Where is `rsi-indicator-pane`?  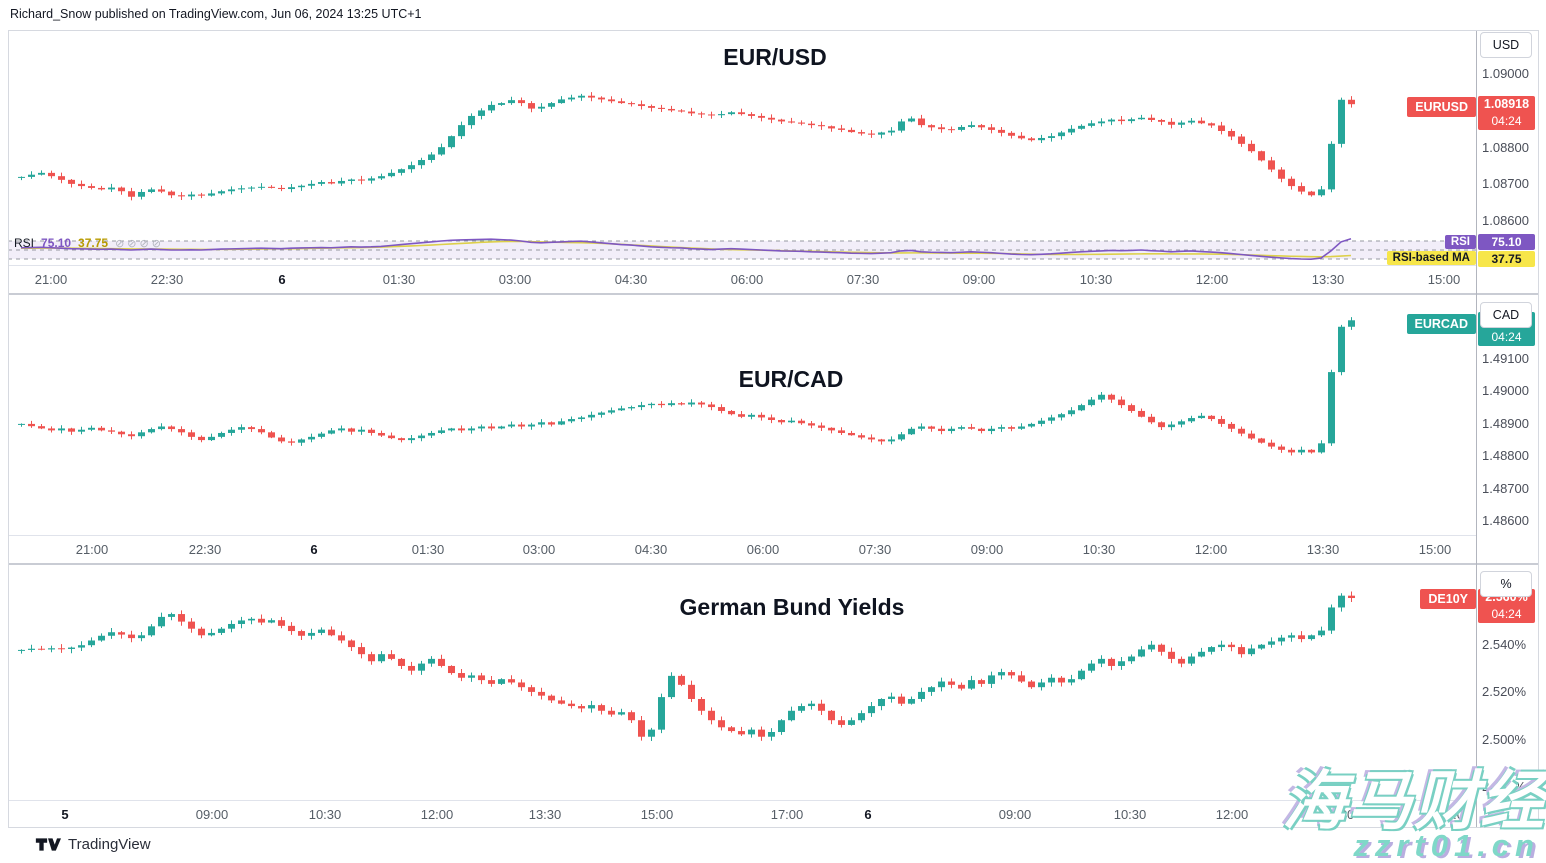 rsi-indicator-pane is located at coordinates (742, 248).